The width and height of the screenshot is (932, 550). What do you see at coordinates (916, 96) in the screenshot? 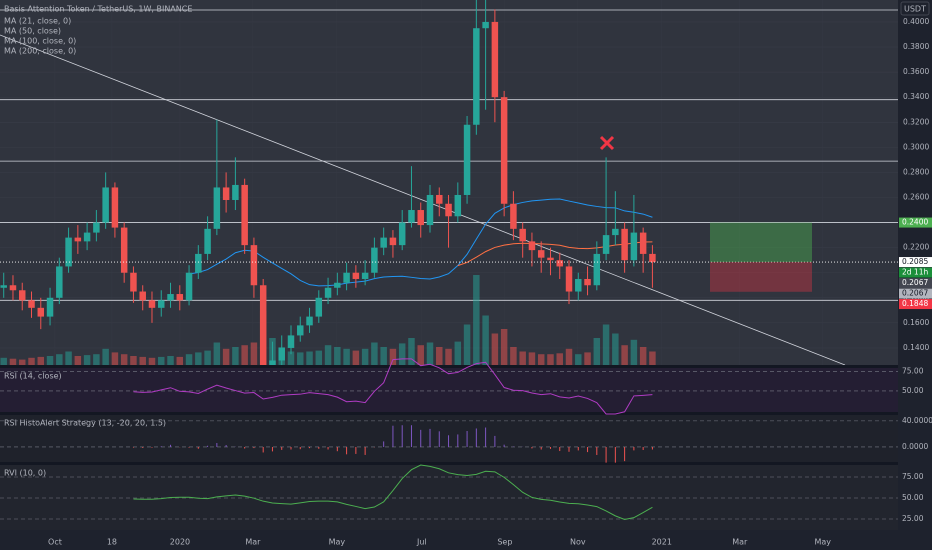
I see `y-tick-label: 0.3400` at bounding box center [916, 96].